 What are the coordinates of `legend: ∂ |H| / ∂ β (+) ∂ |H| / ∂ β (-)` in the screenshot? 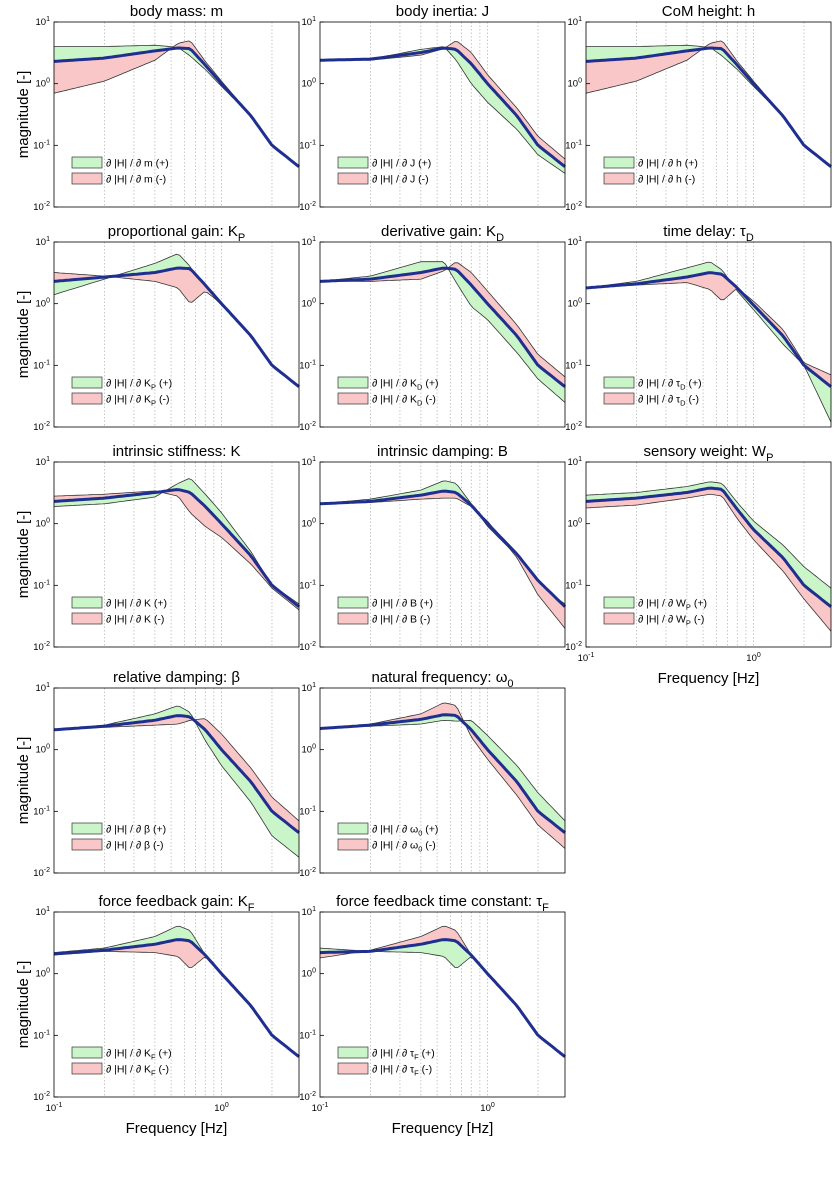 It's located at (118, 837).